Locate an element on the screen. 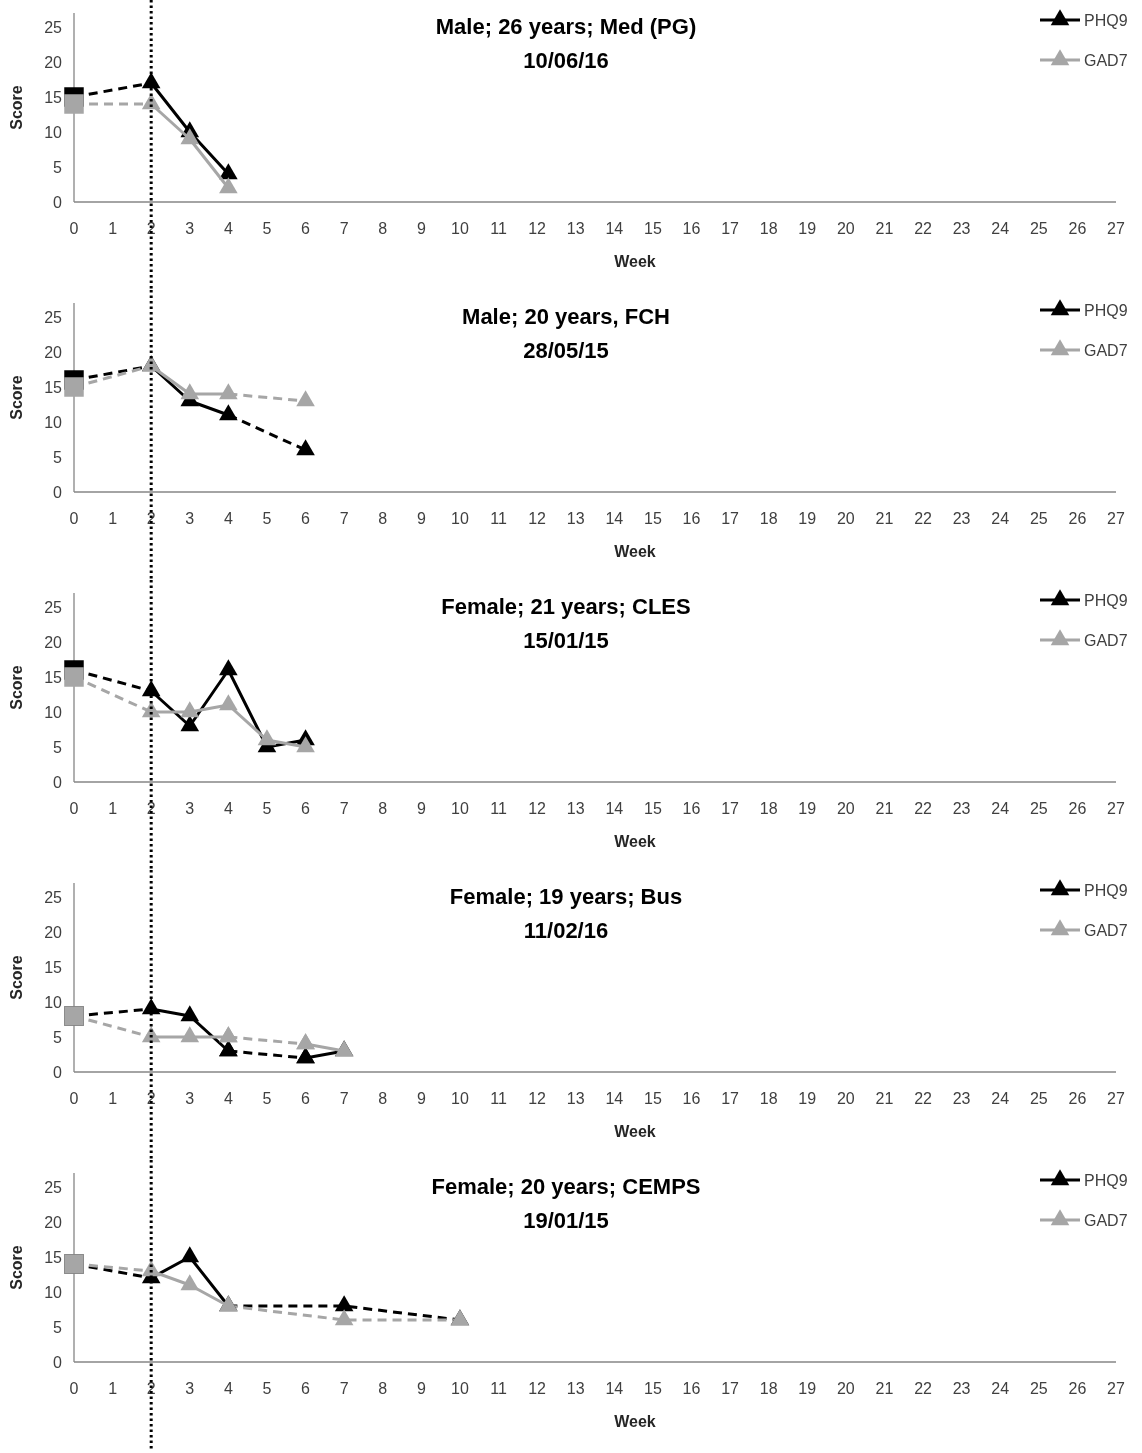 The image size is (1142, 1453). x-tick-label: 26 is located at coordinates (1077, 228).